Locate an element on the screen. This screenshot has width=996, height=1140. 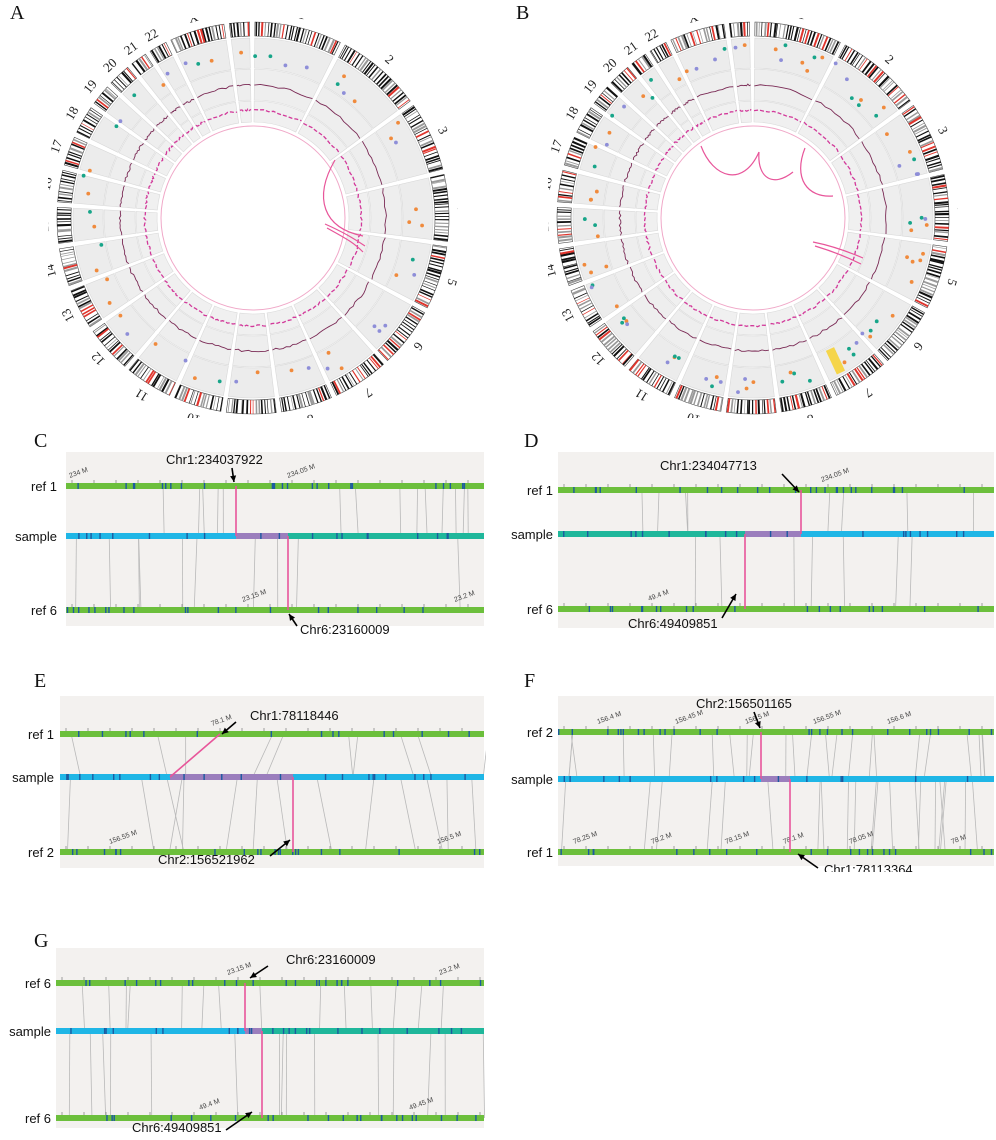
chromosome-label: 4 is located at coordinates (956, 207).